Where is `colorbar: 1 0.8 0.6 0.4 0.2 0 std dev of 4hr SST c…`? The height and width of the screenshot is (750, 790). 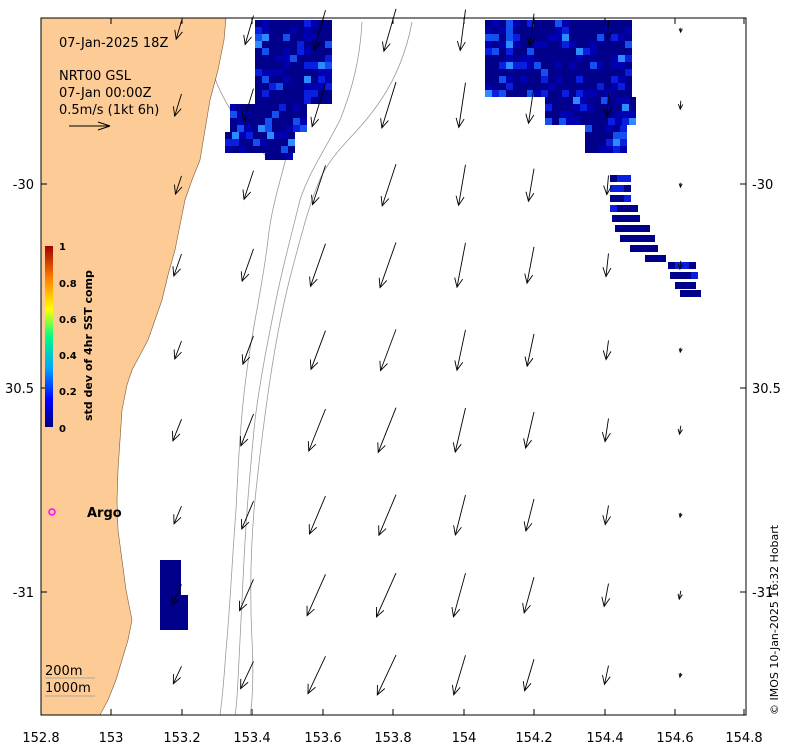 colorbar: 1 0.8 0.6 0.4 0.2 0 std dev of 4hr SST c… is located at coordinates (70, 338).